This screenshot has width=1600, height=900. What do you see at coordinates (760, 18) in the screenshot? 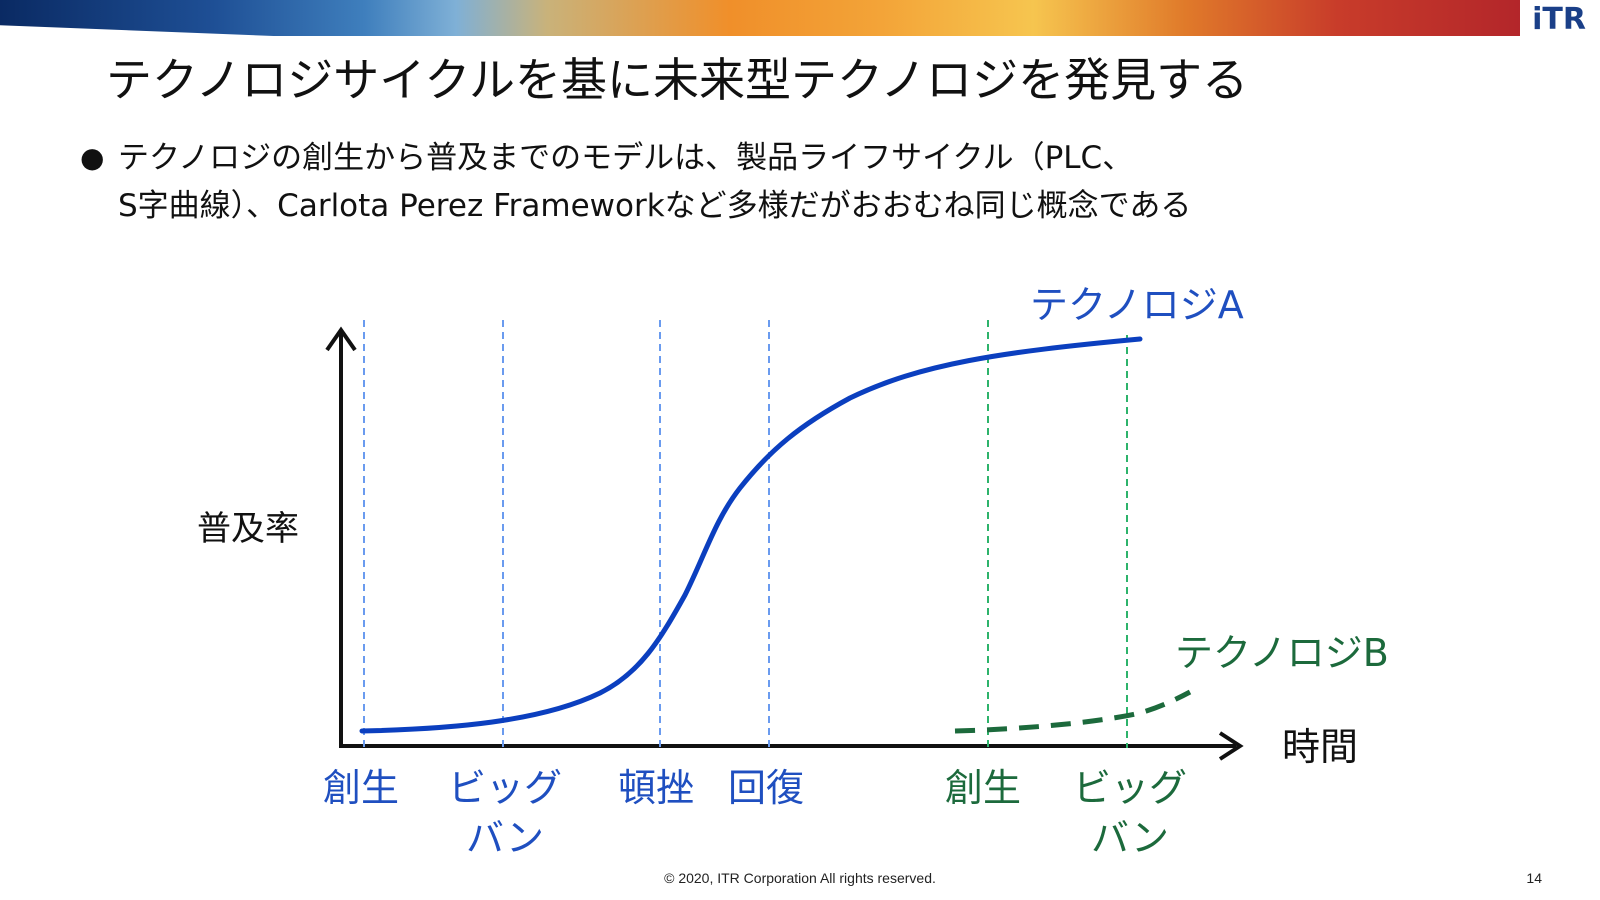
I see `header-color-band` at bounding box center [760, 18].